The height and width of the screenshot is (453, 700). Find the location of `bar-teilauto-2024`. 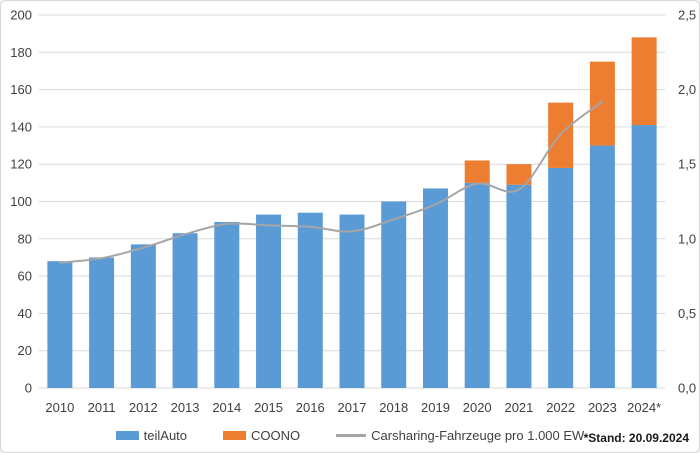

bar-teilauto-2024 is located at coordinates (644, 256).